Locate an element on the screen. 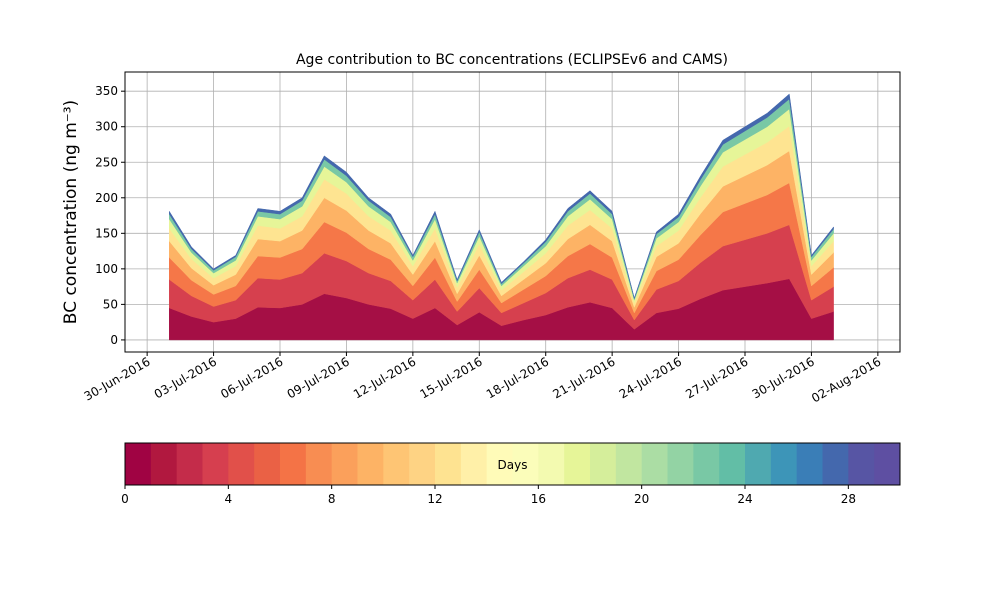 The height and width of the screenshot is (600, 1000). x-tick-label: 30-Jul-2016 is located at coordinates (783, 377).